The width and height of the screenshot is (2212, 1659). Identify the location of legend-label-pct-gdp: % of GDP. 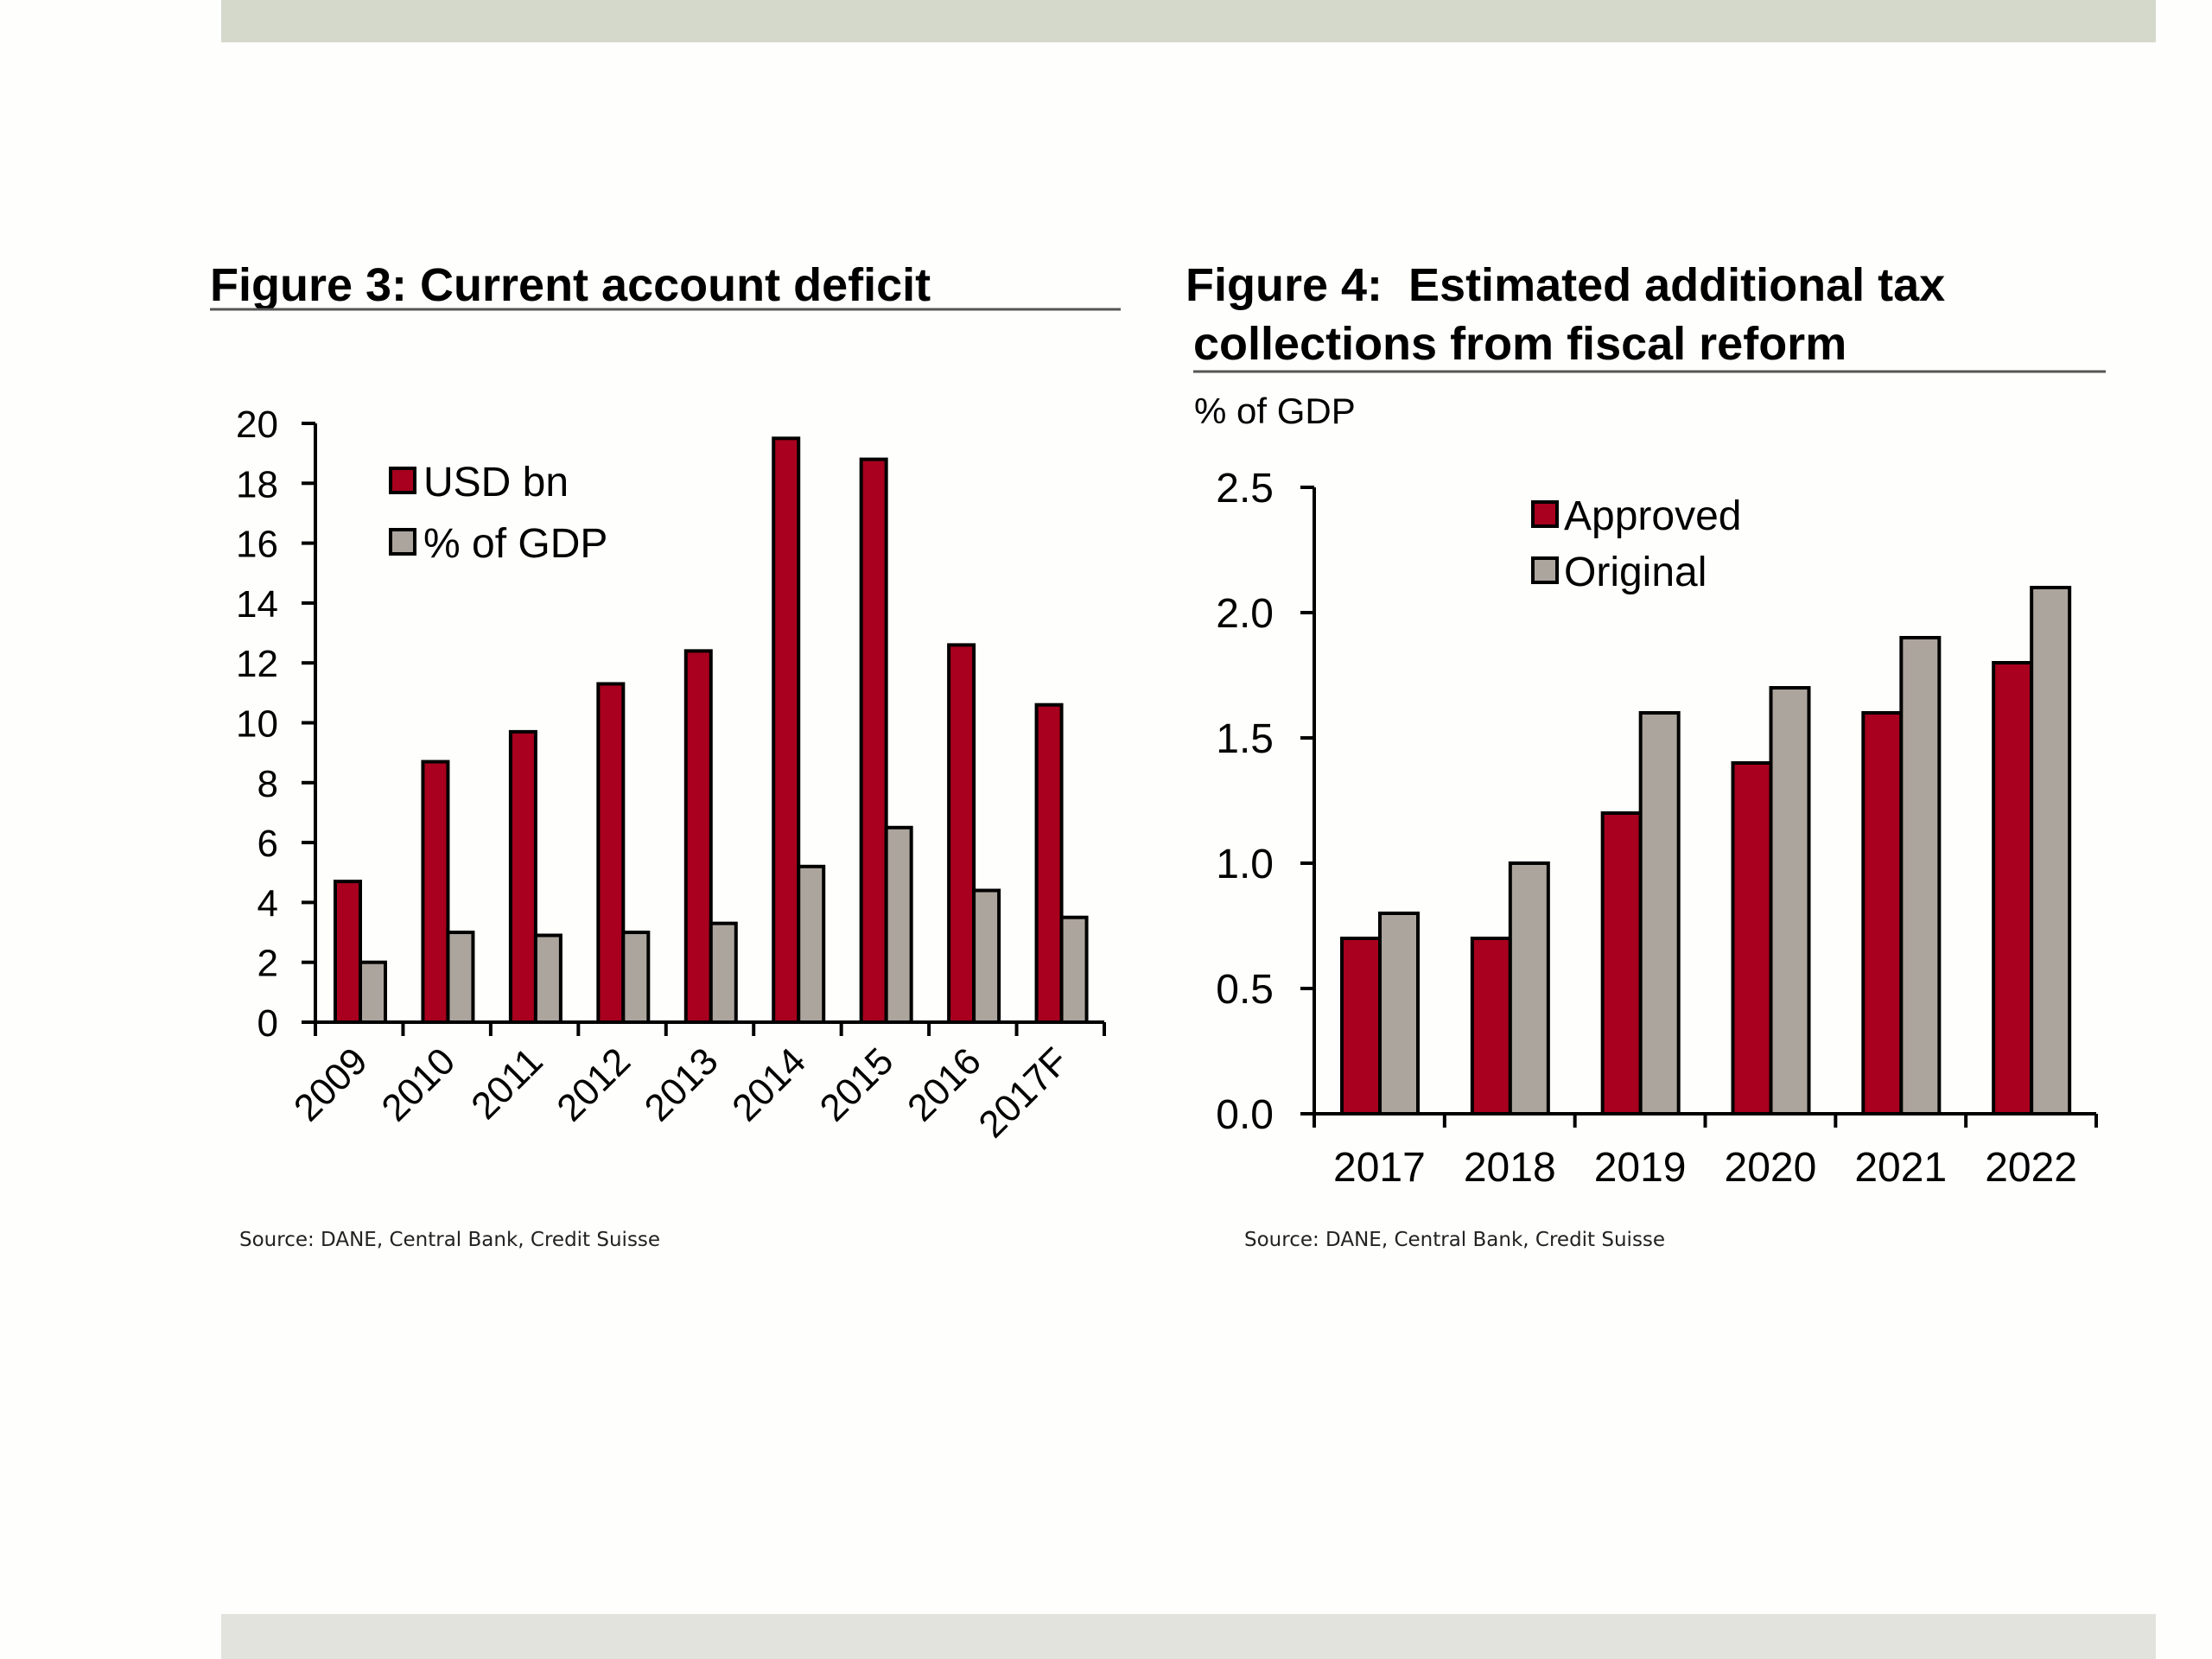
(515, 544).